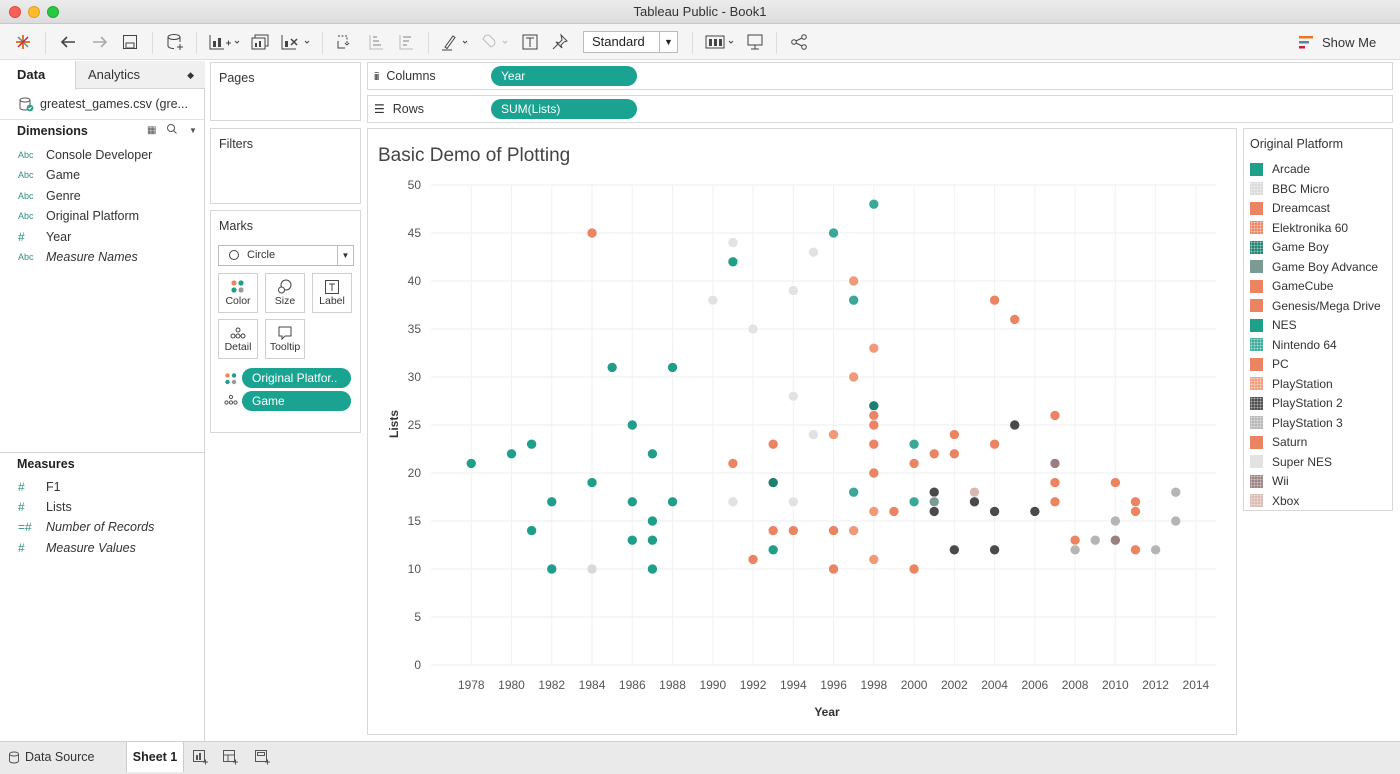 This screenshot has width=1400, height=774. Describe the element at coordinates (799, 42) in the screenshot. I see `share-icon` at that location.